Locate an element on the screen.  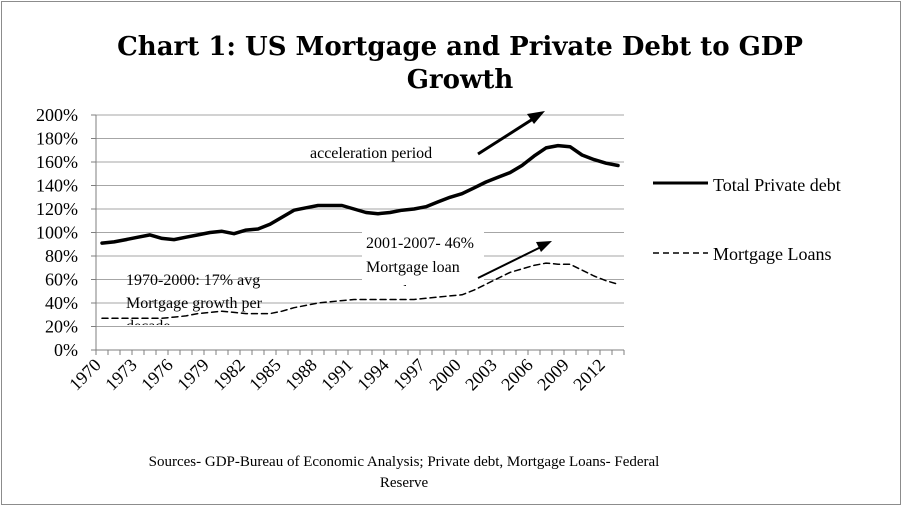
annotation-early-line-2: Mortgage growth per is located at coordinates (194, 303).